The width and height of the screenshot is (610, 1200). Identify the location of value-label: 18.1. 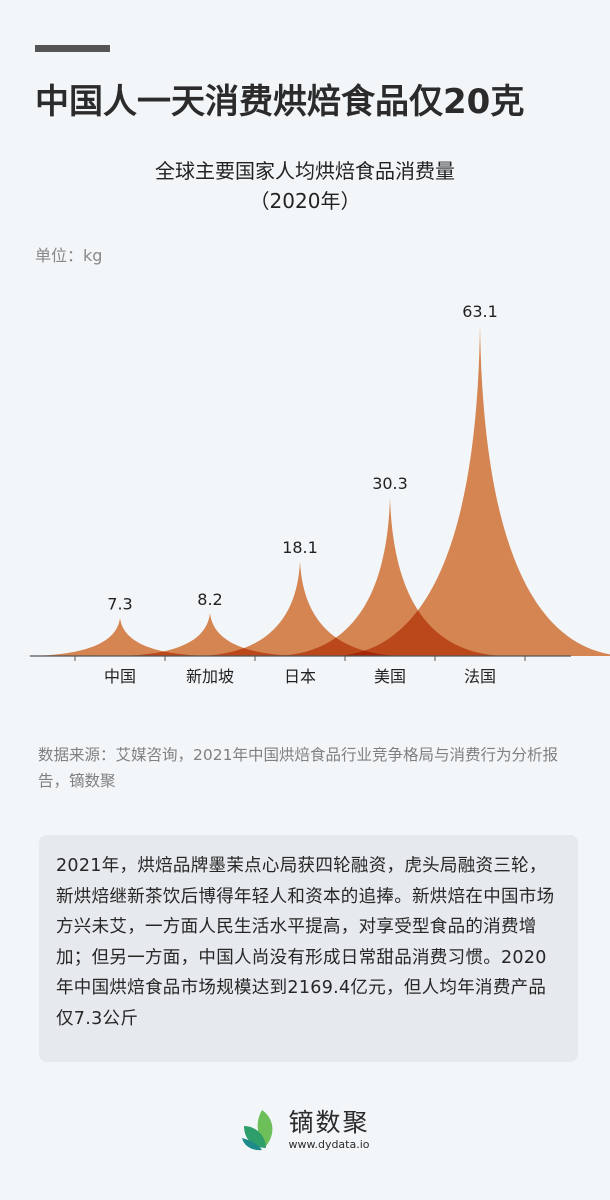
(300, 547).